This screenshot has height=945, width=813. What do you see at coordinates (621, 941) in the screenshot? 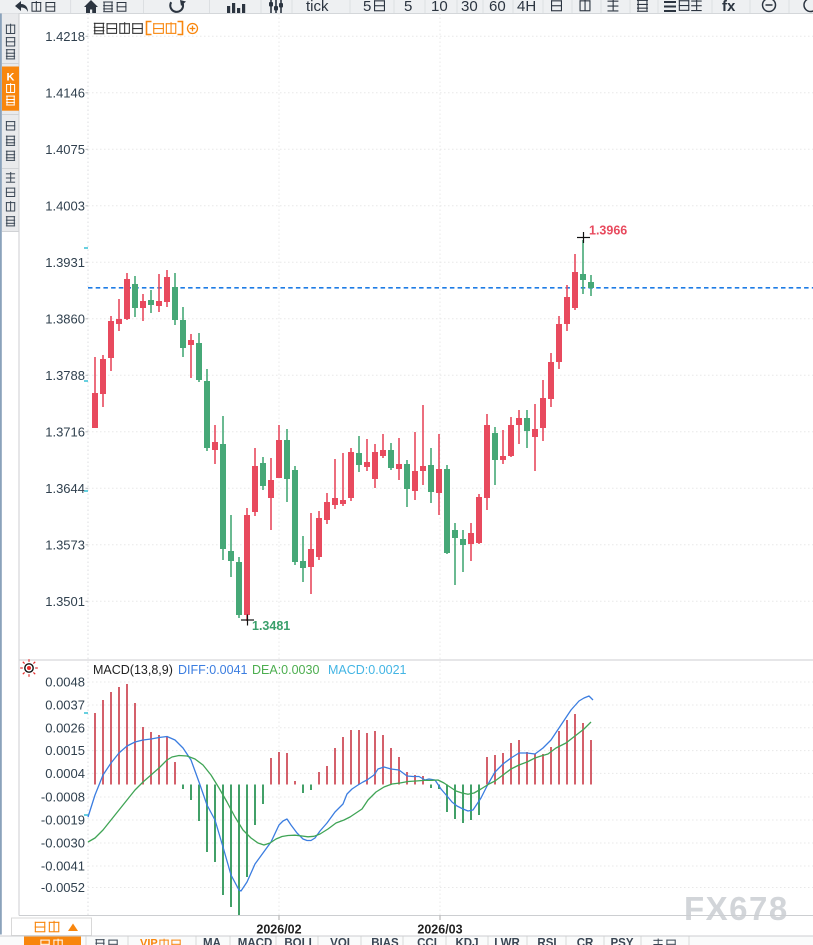
I see `svg-text: PSY` at bounding box center [621, 941].